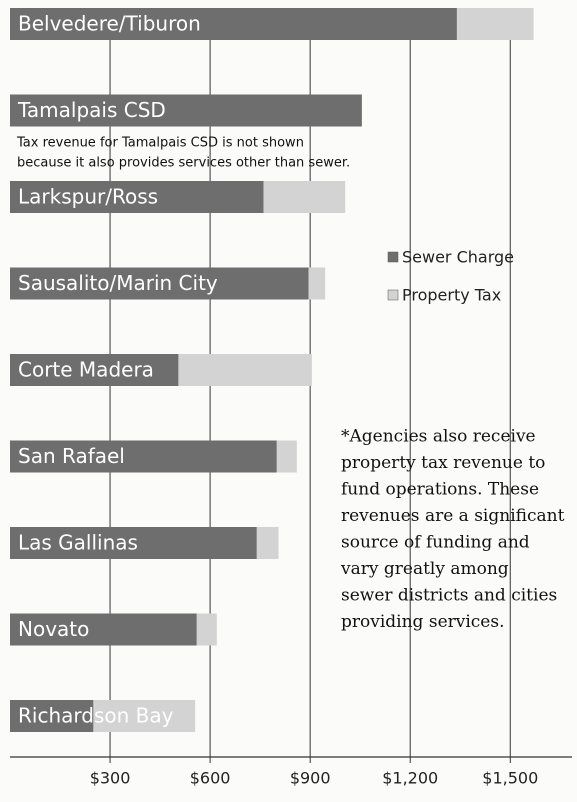  Describe the element at coordinates (438, 437) in the screenshot. I see `footnote: *Agencies also receive` at that location.